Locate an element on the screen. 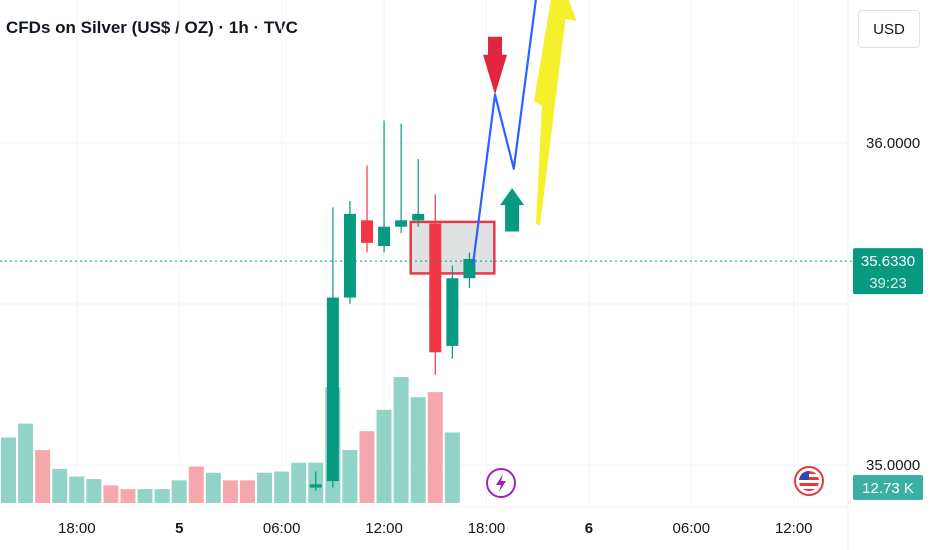  time-tick-label: 5 is located at coordinates (179, 528).